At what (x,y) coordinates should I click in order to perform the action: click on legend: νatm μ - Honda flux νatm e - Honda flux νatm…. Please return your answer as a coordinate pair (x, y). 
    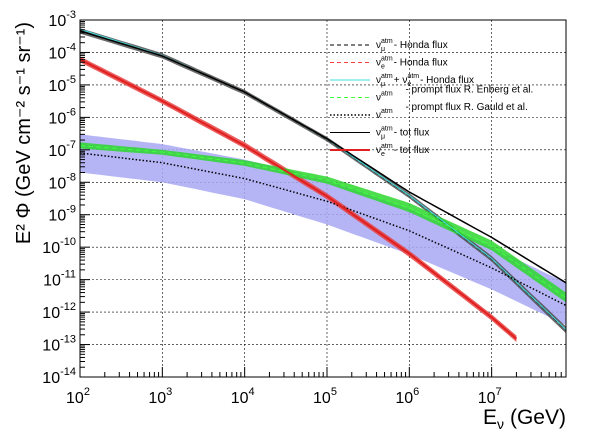
    Looking at the image, I should click on (431, 98).